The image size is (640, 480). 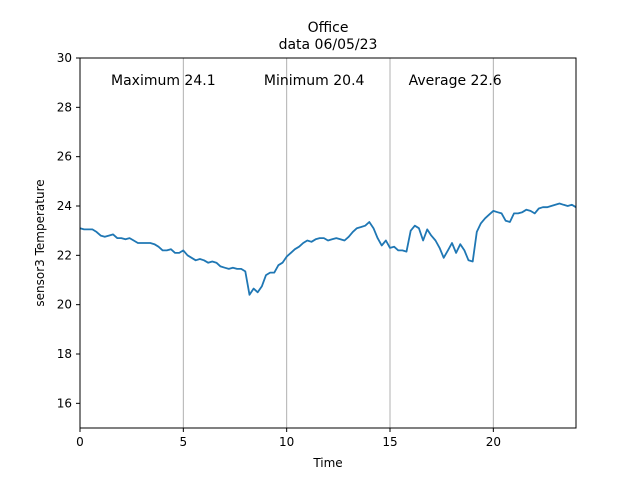 What do you see at coordinates (64, 403) in the screenshot?
I see `y-tick-label-0: 16` at bounding box center [64, 403].